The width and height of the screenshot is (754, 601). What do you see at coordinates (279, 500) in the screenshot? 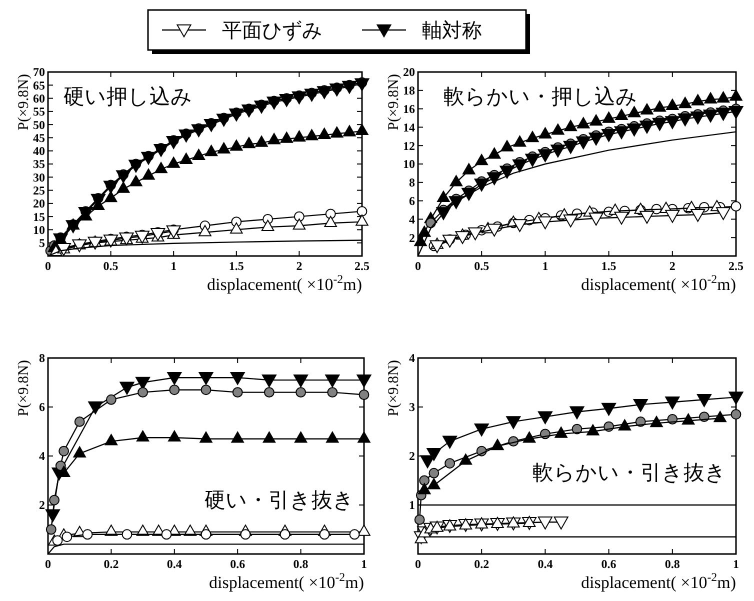
I see `annotation: 硬い・引き抜き` at bounding box center [279, 500].